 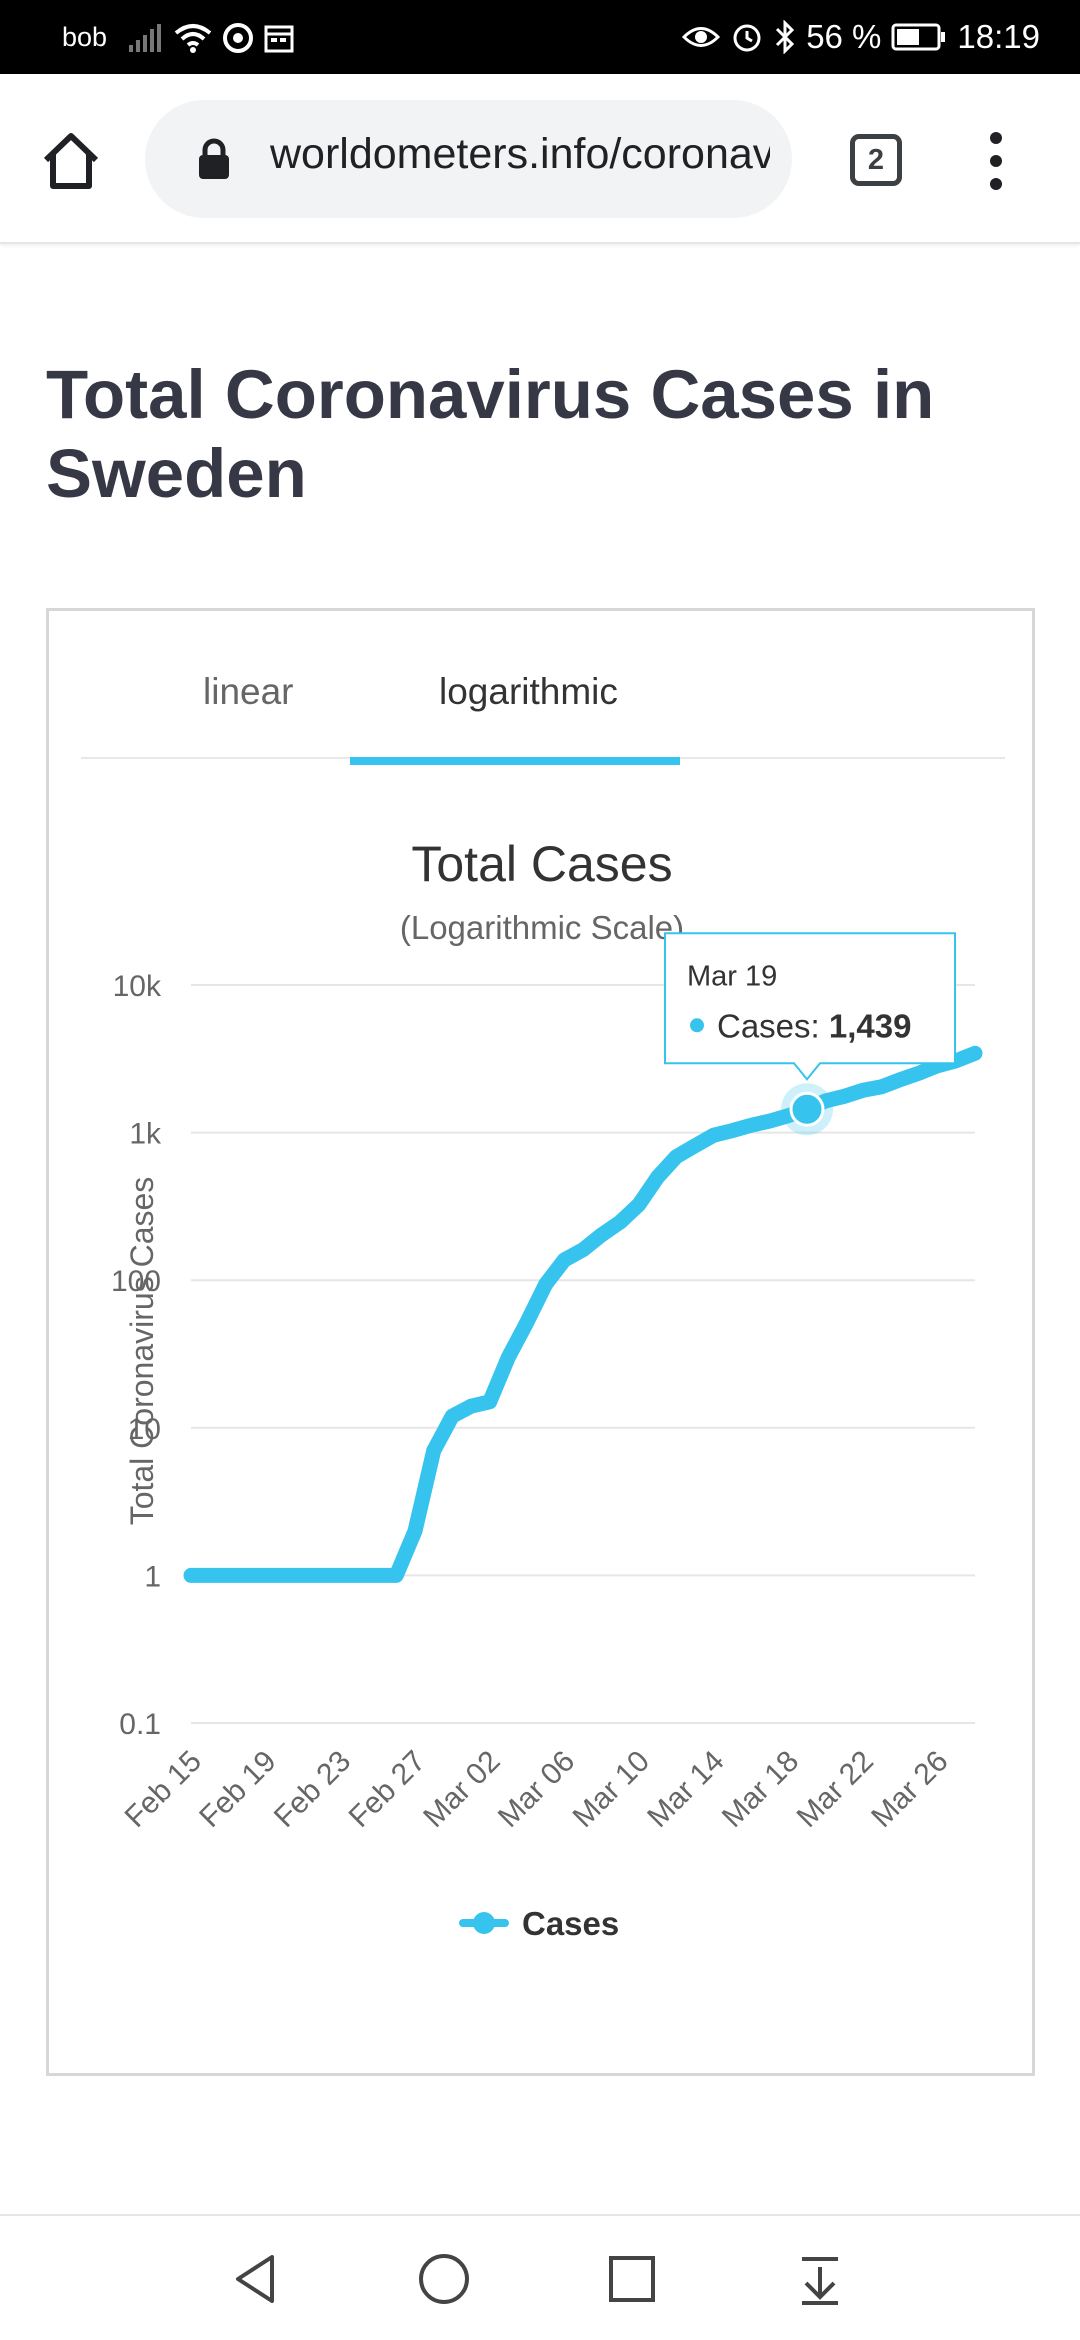 I want to click on hotspot-icon, so click(x=238, y=38).